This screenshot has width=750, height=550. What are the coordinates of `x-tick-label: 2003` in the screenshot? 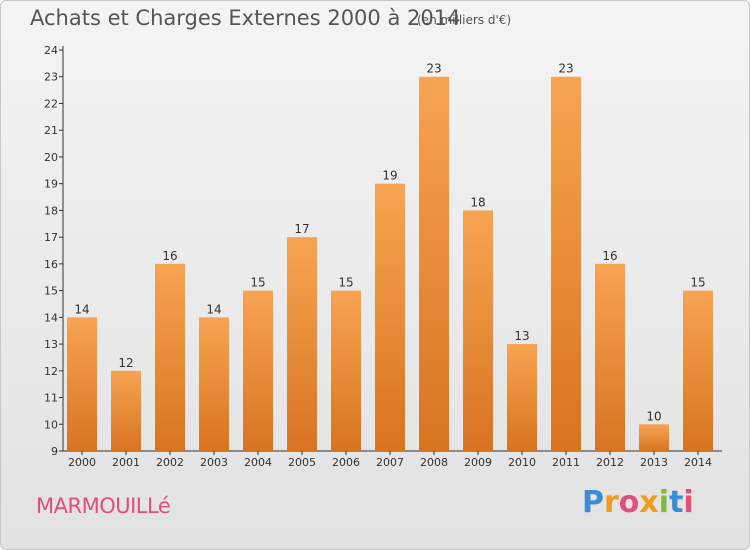 It's located at (214, 462).